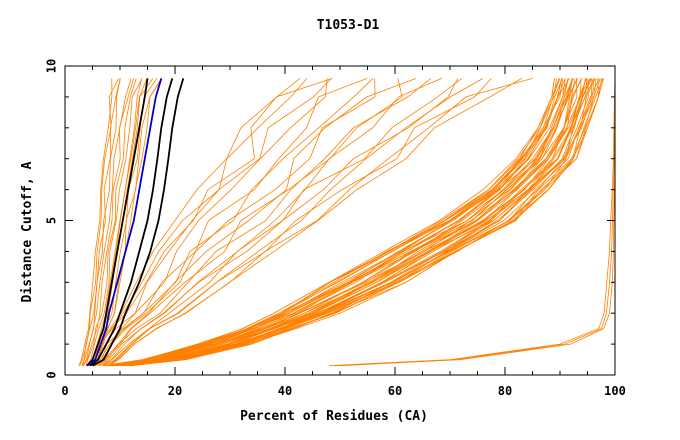 Image resolution: width=680 pixels, height=440 pixels. I want to click on x-tick-label-20: 20, so click(175, 391).